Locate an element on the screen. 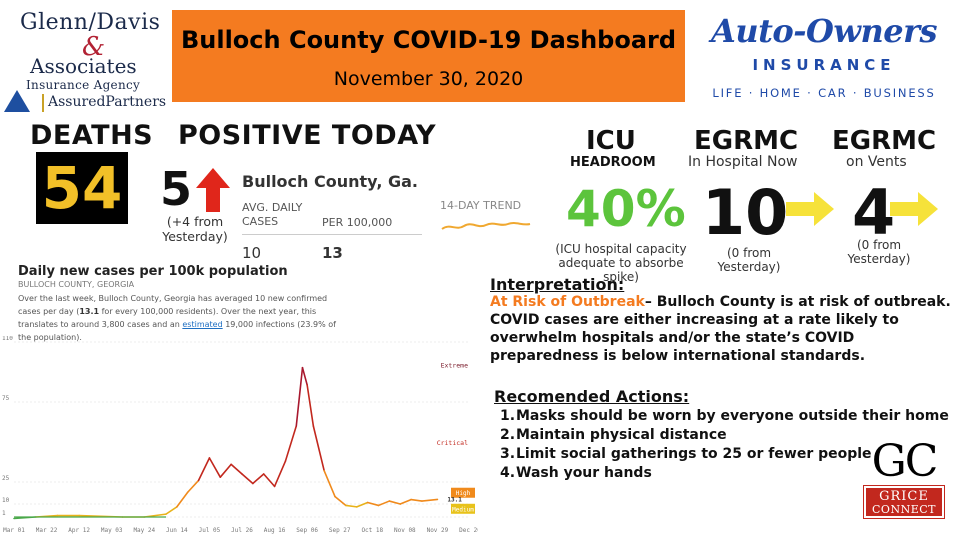 The width and height of the screenshot is (960, 540). egrmc-hospital-value: 10 is located at coordinates (745, 212).